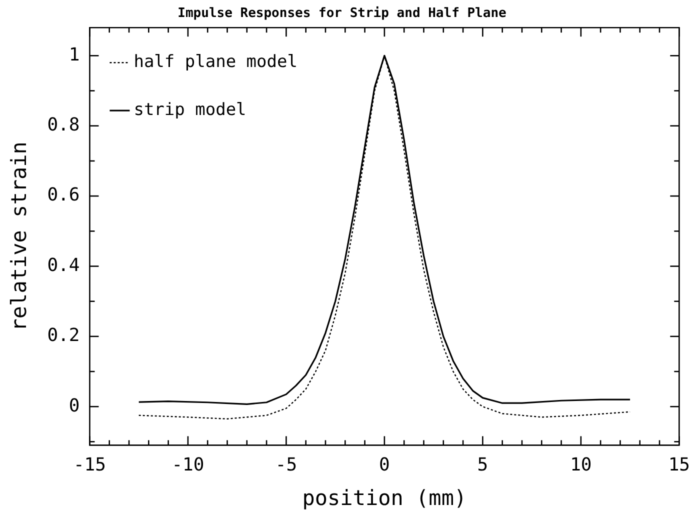 This screenshot has height=516, width=700. I want to click on y-tick-label: 0.2, so click(63, 335).